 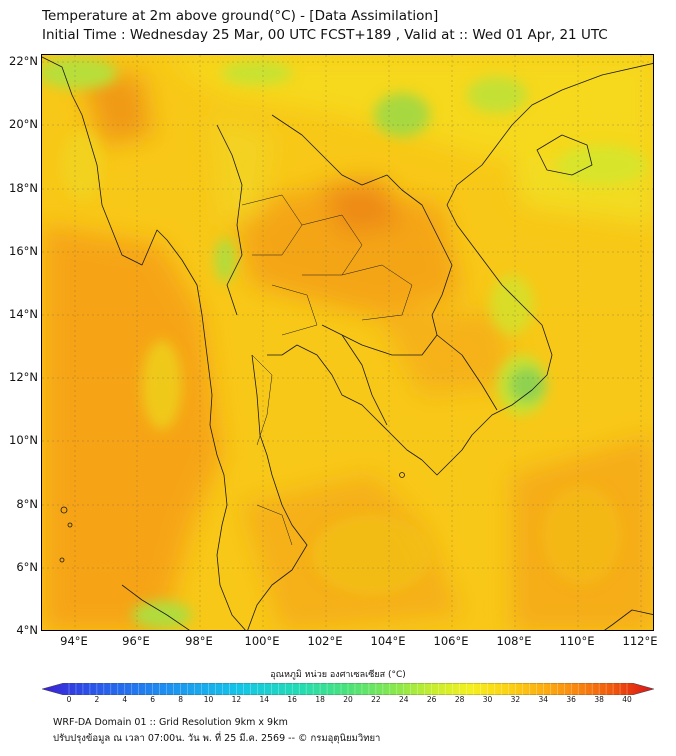 I want to click on lat-label: 14°N, so click(x=23, y=314).